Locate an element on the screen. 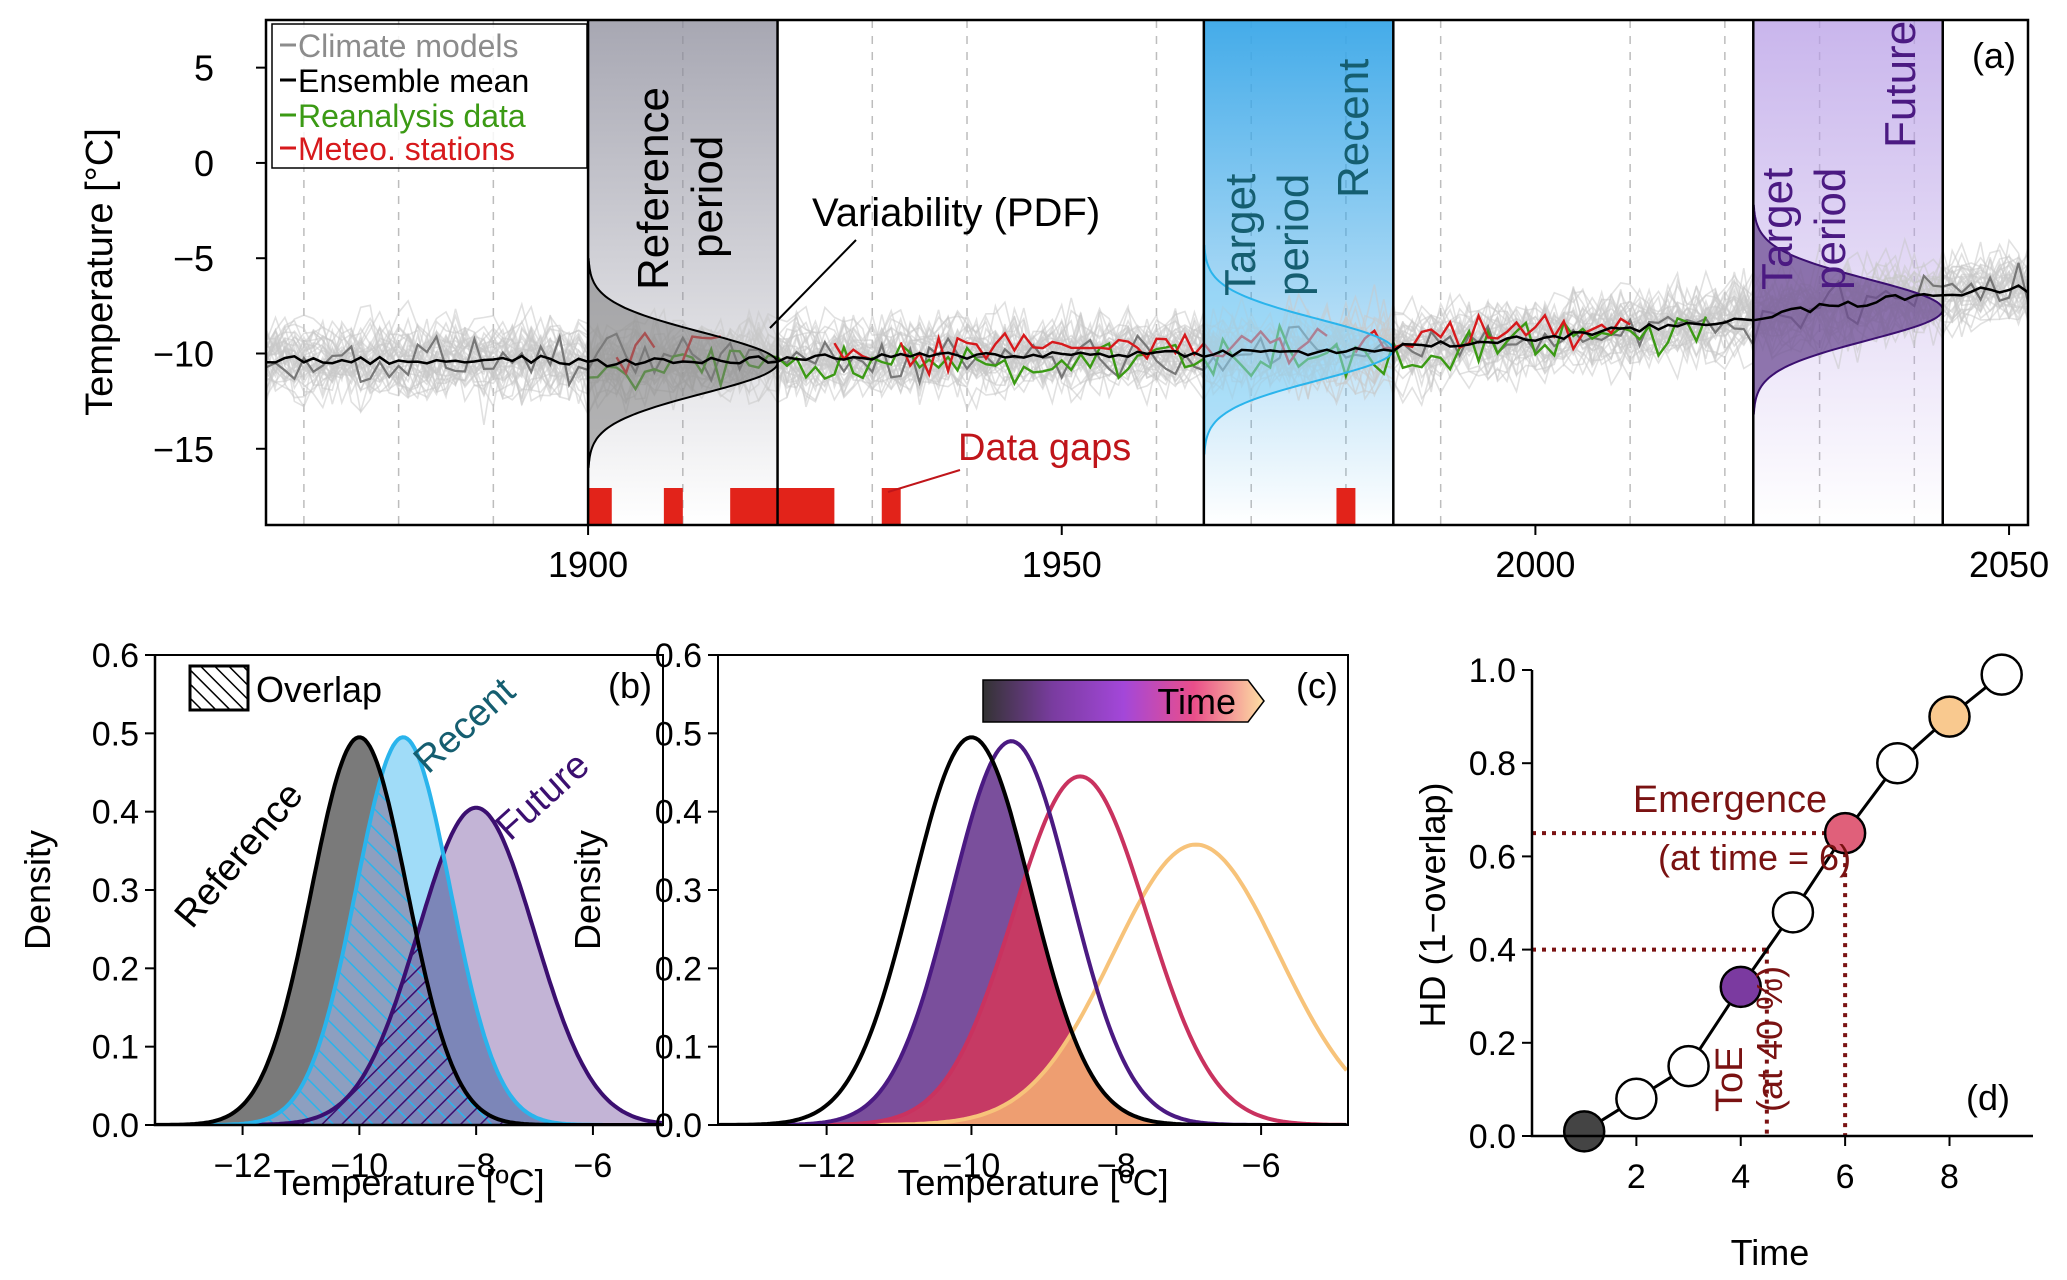  a-period-band-recent is located at coordinates (1298, 272).